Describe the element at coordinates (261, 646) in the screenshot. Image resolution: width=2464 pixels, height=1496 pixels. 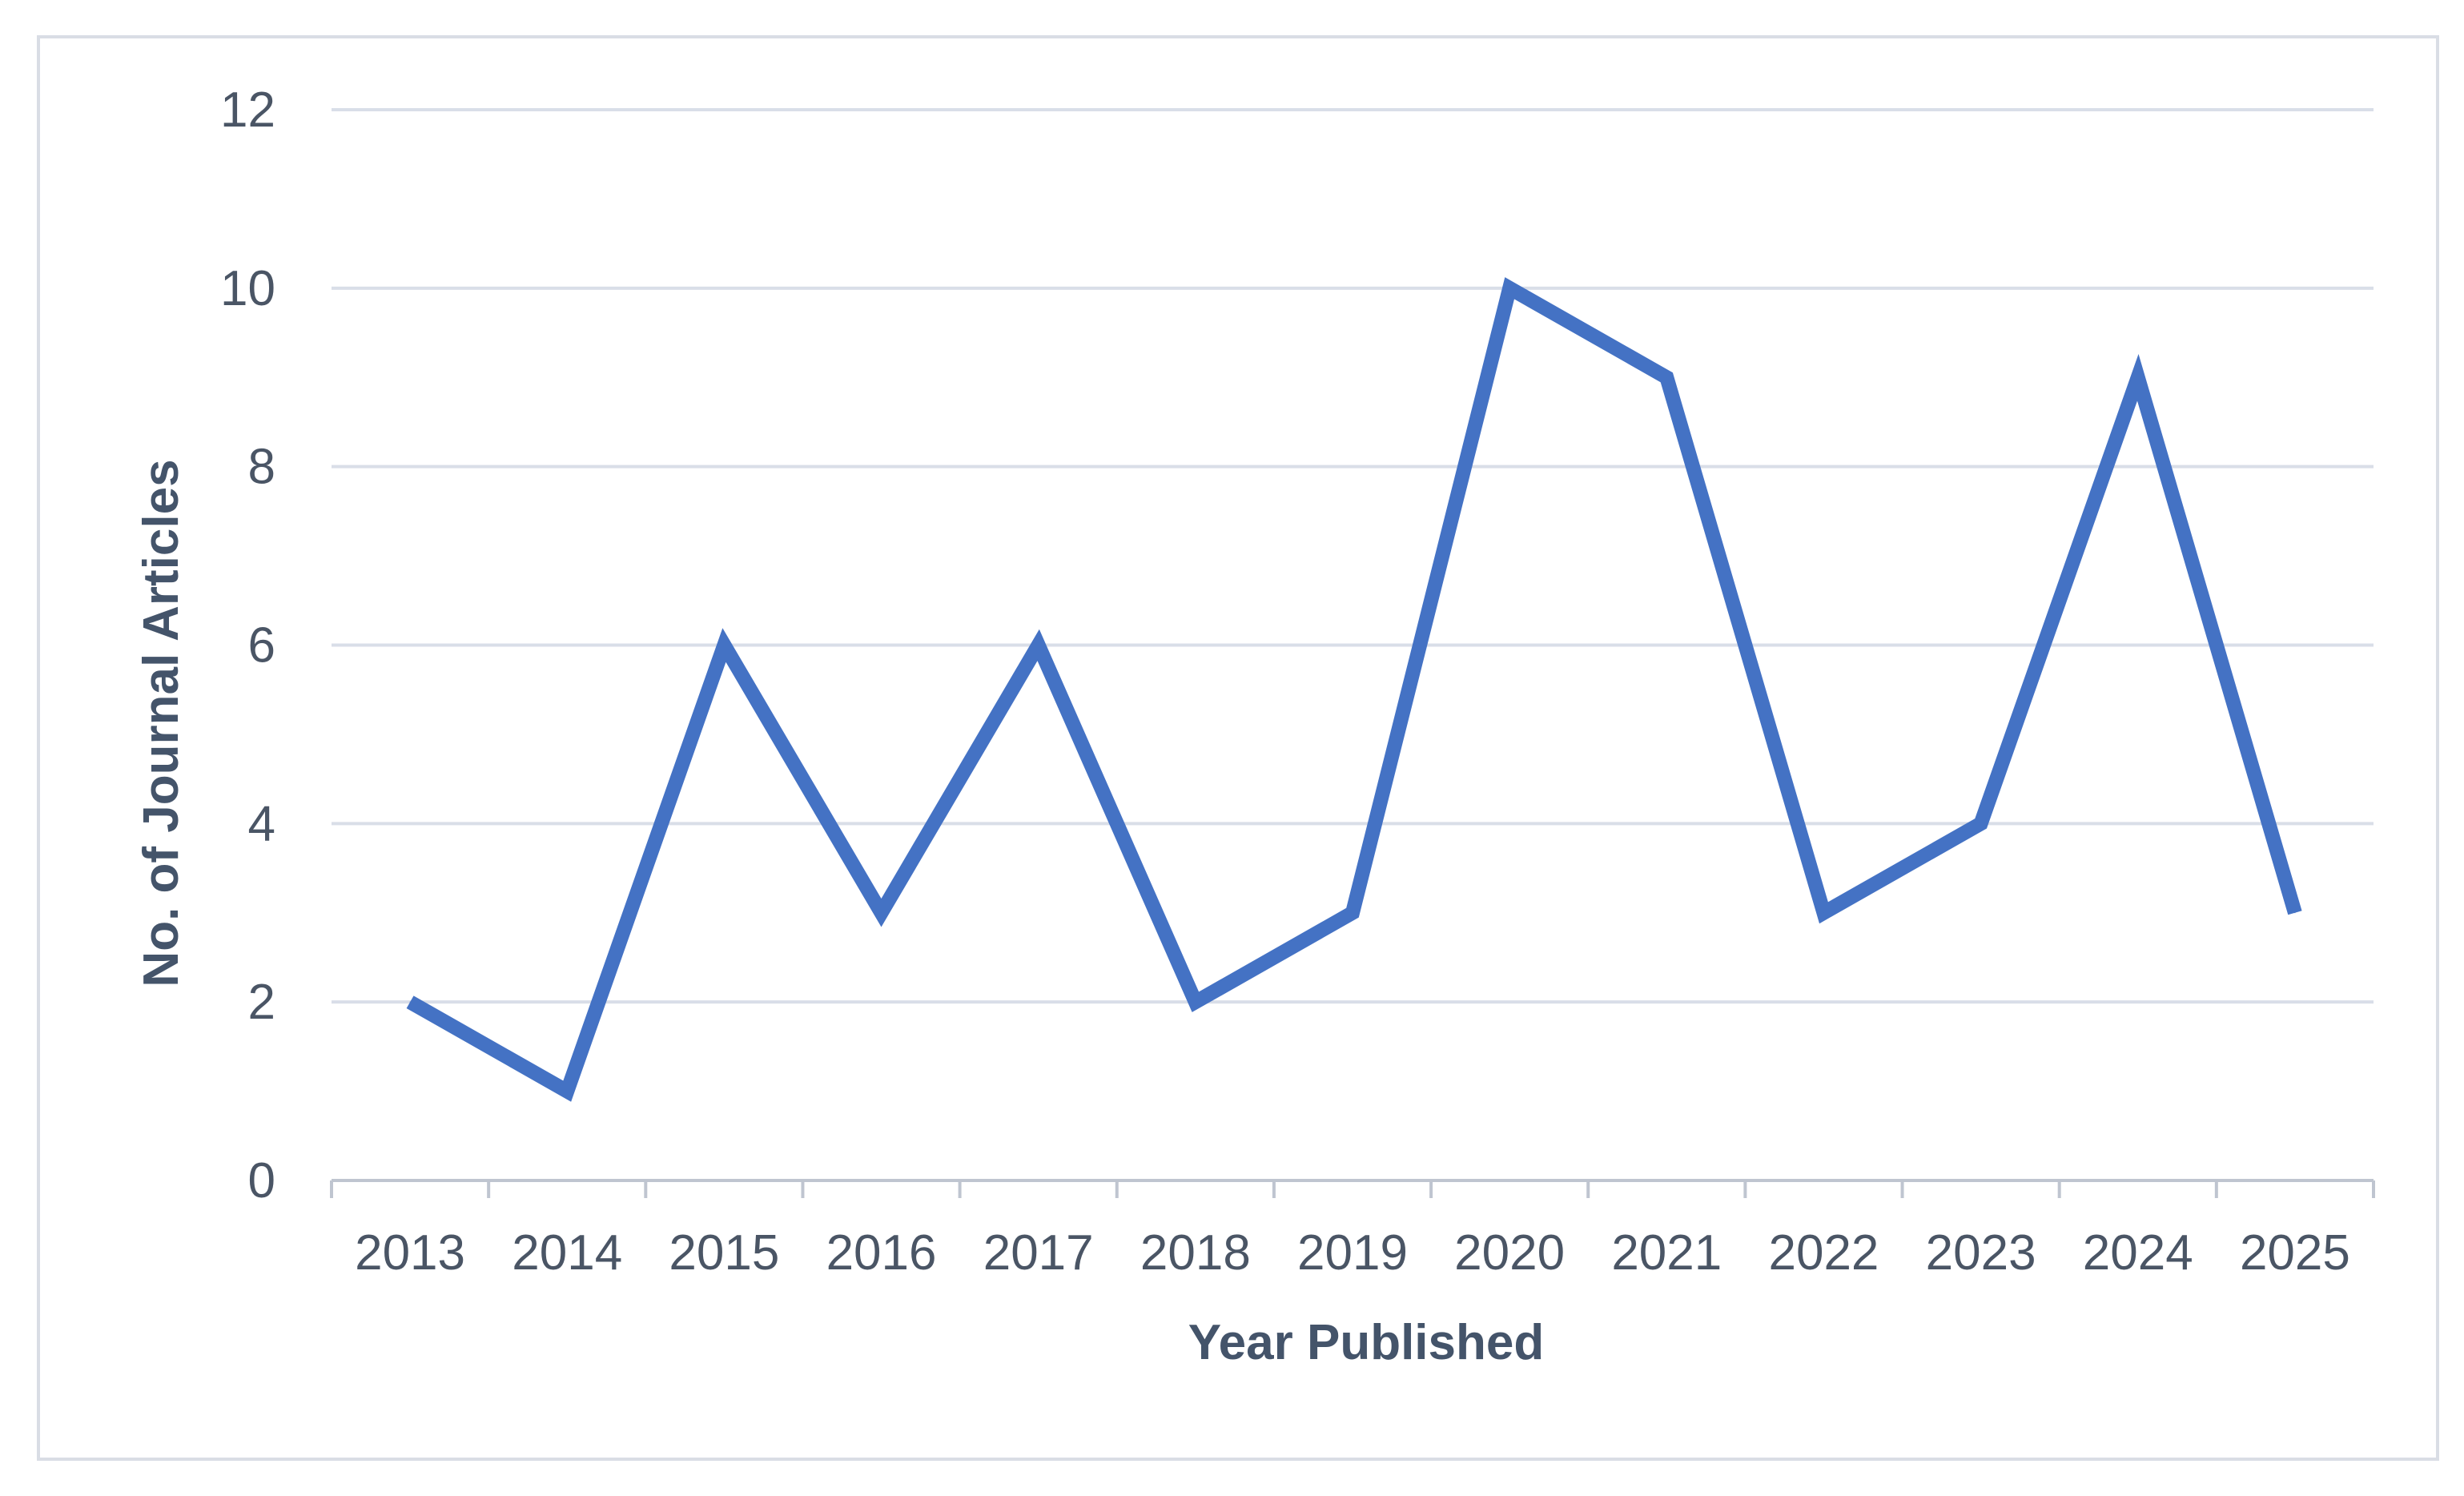
I see `y-tick-label: 6` at that location.